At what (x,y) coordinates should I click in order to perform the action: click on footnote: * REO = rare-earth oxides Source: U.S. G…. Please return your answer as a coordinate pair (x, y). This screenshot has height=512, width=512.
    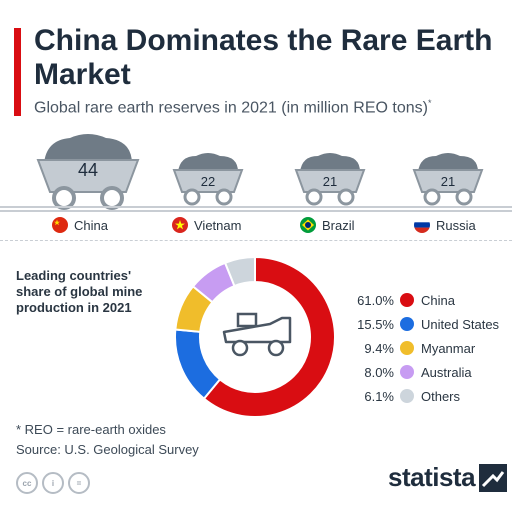
    Looking at the image, I should click on (107, 440).